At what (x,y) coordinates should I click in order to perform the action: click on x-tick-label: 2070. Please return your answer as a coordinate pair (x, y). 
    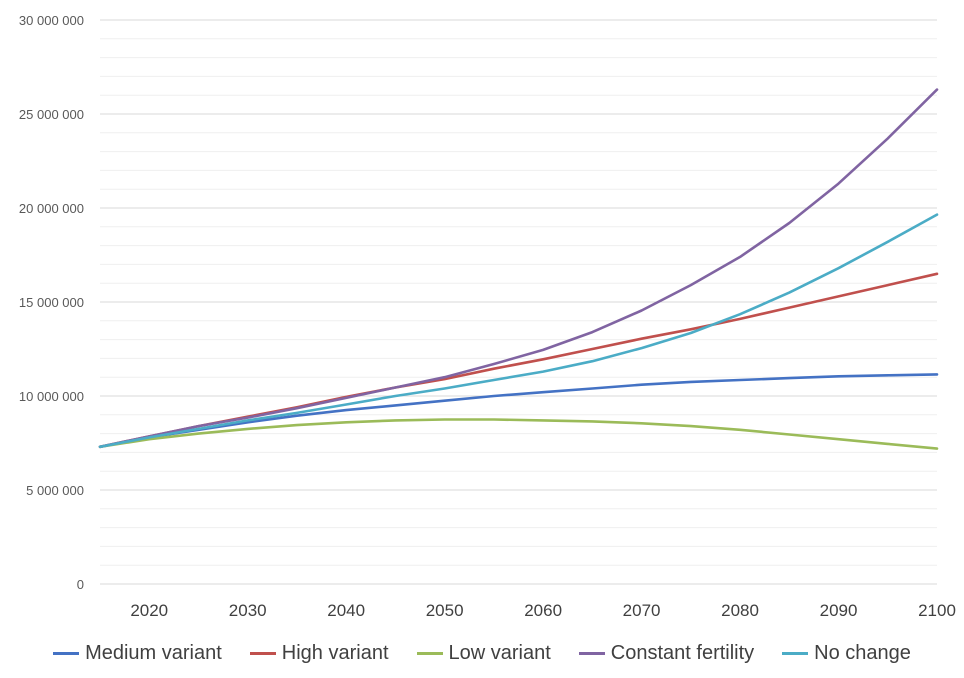
    Looking at the image, I should click on (642, 610).